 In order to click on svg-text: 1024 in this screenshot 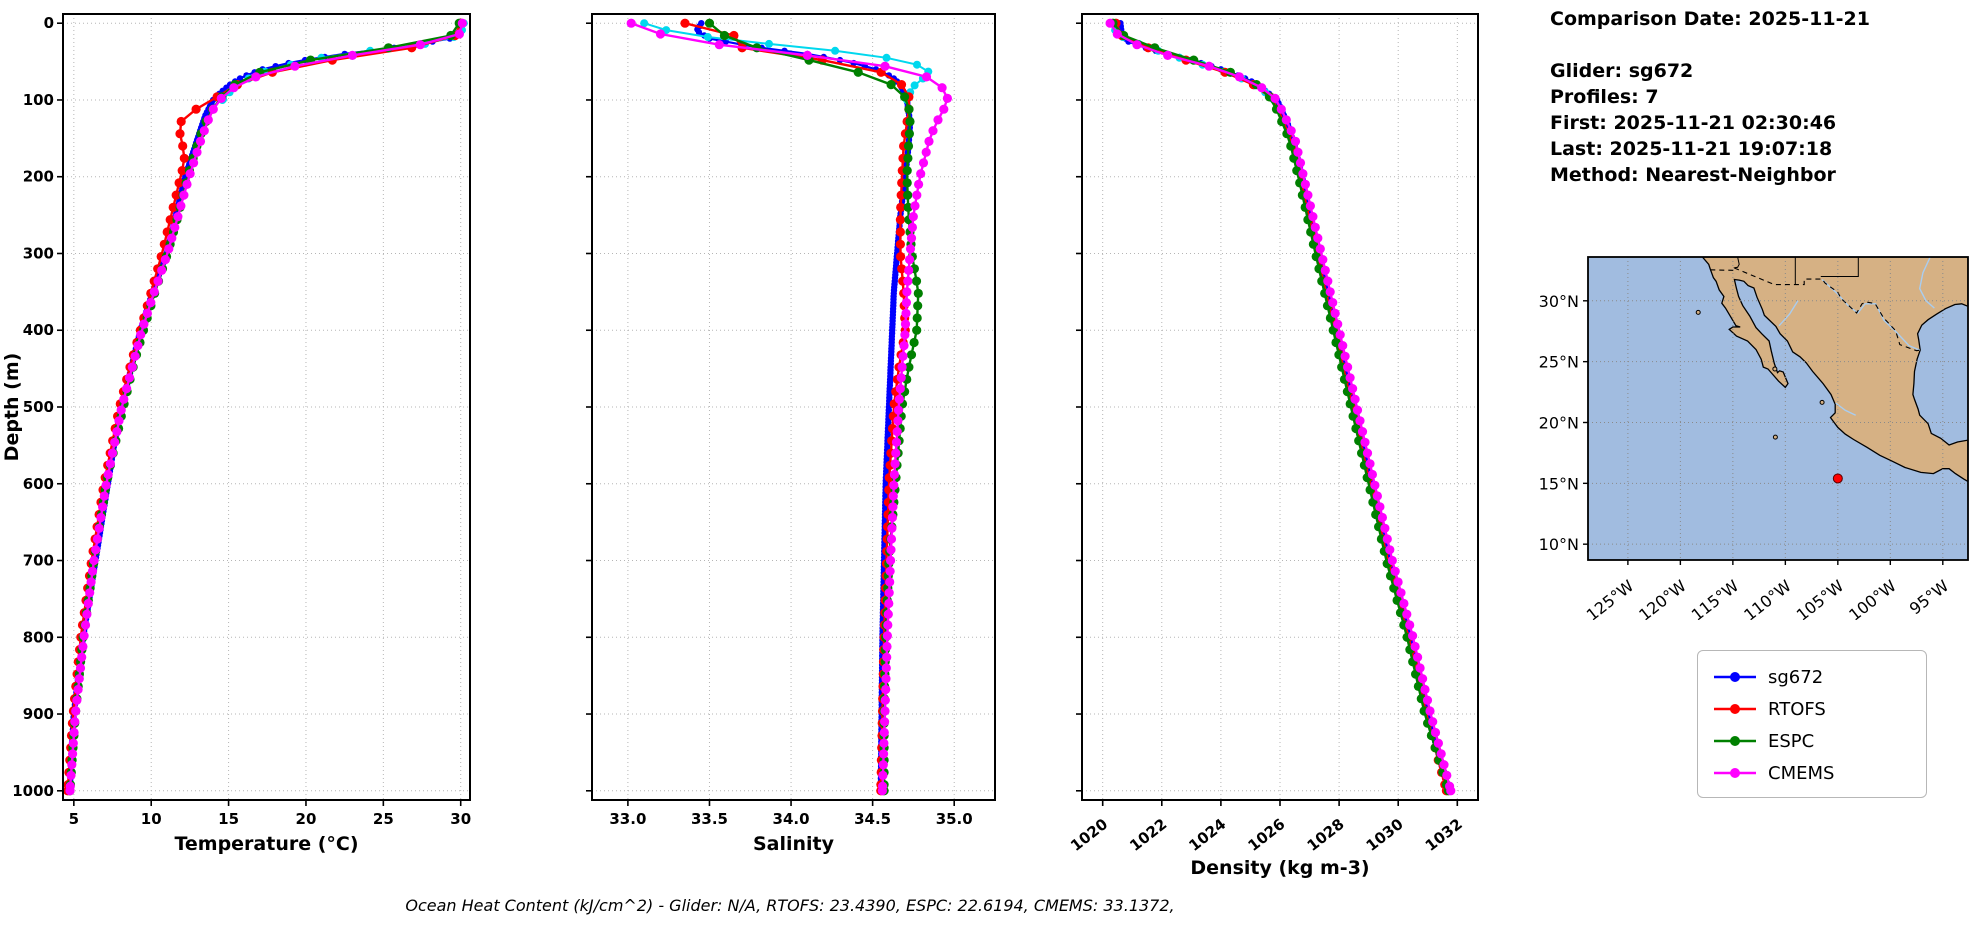, I will do `click(1207, 835)`.